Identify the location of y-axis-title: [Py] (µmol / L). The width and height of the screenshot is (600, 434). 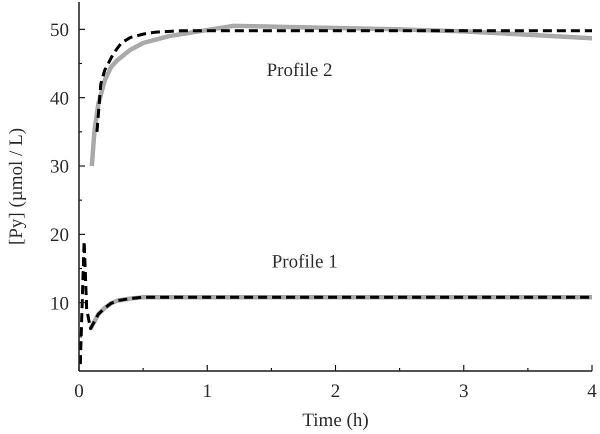
(16, 187).